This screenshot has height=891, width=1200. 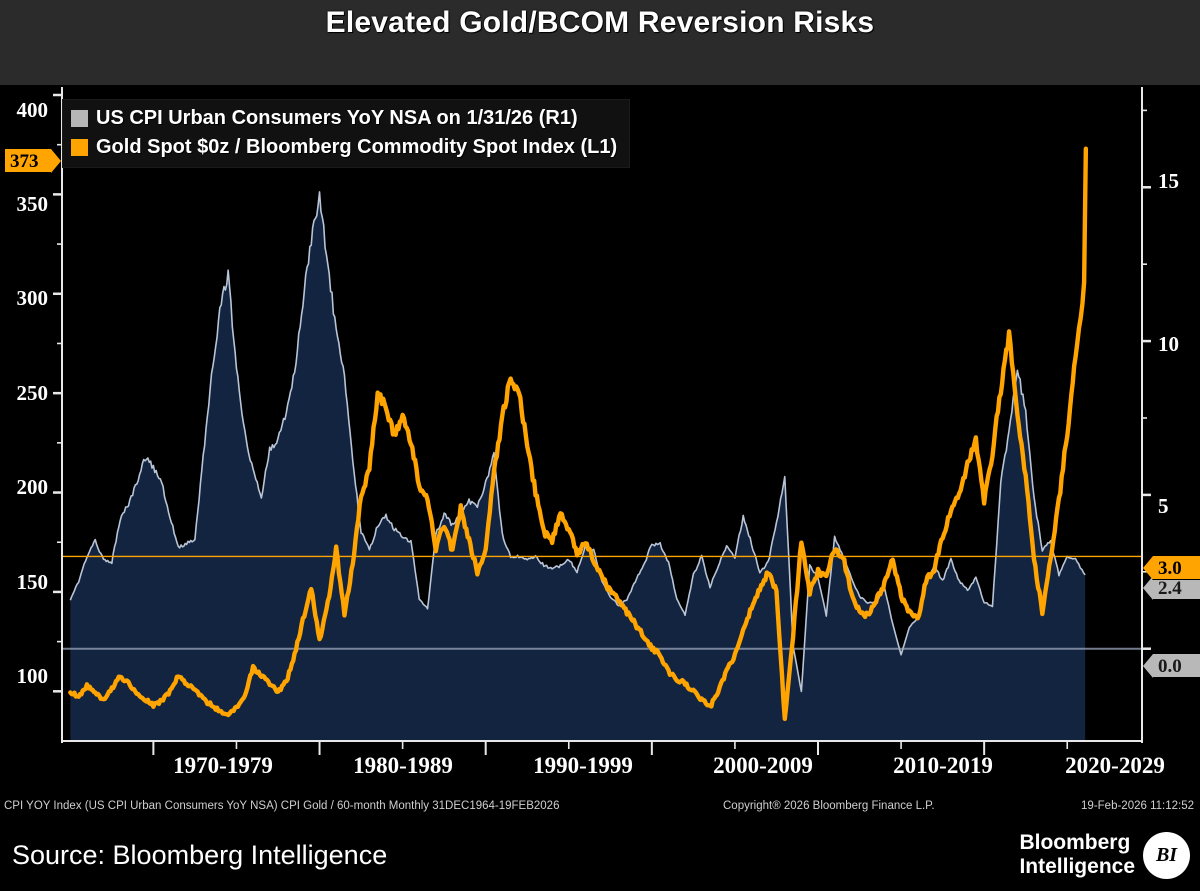 I want to click on left-axis-tick-400: 400, so click(x=32, y=110).